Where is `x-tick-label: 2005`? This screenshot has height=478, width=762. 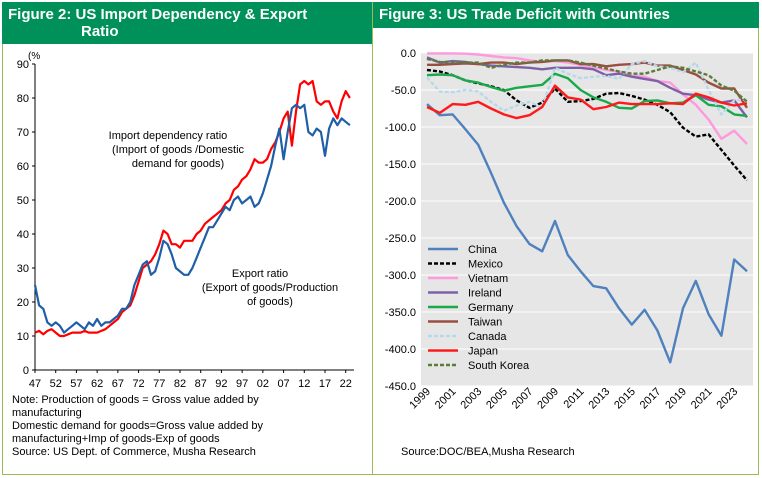 x-tick-label: 2005 is located at coordinates (497, 399).